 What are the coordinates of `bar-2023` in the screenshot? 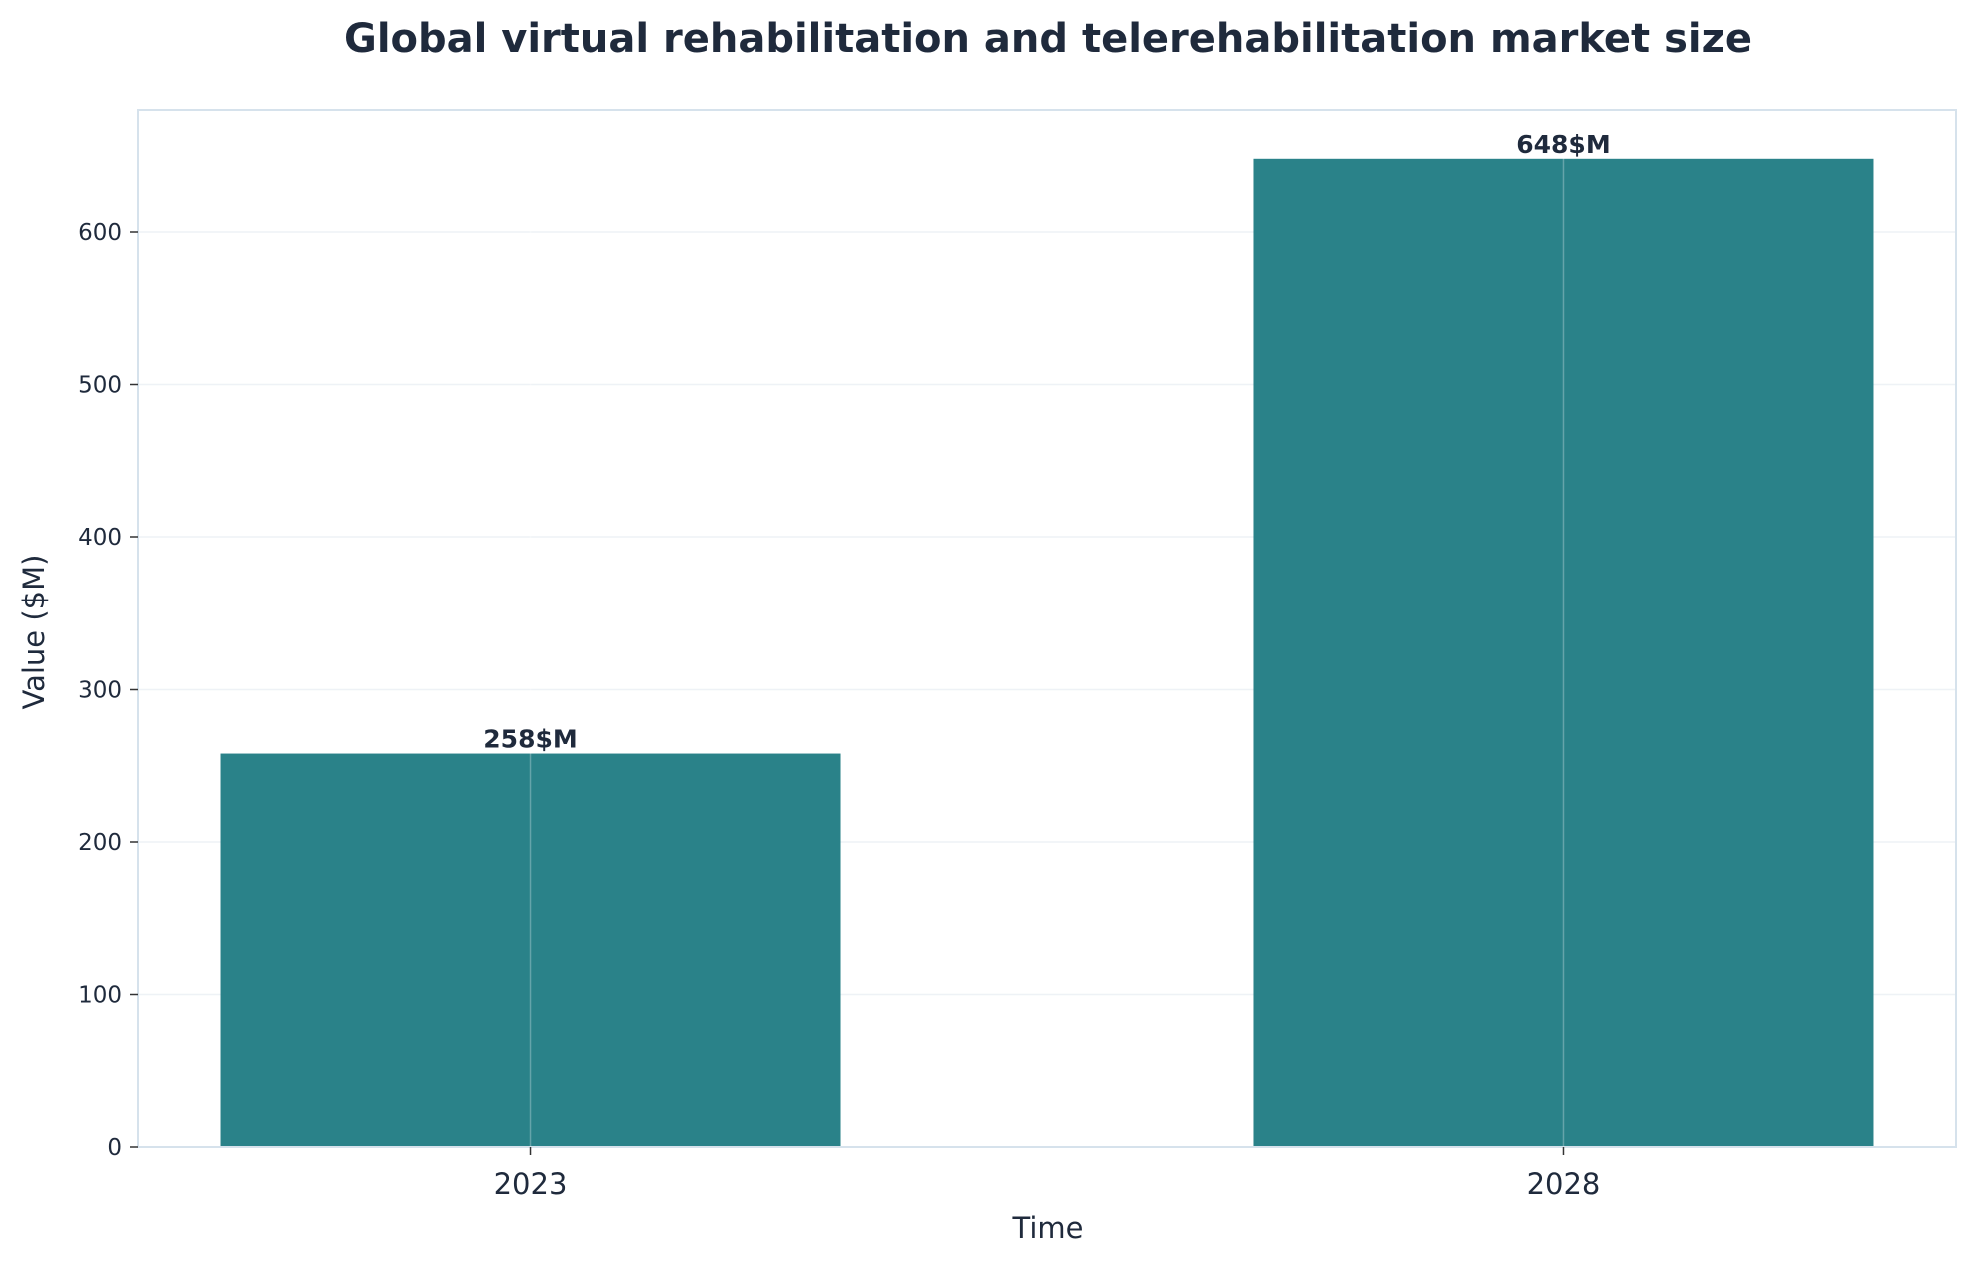 It's located at (530, 950).